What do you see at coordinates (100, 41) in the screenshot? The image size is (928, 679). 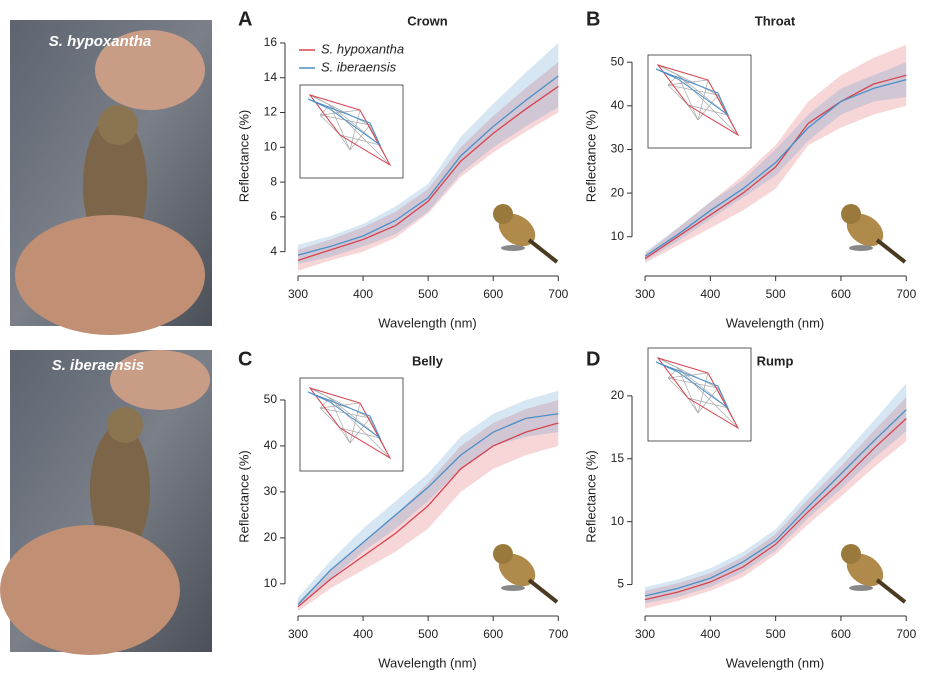 I see `photo-label: S. hypoxantha` at bounding box center [100, 41].